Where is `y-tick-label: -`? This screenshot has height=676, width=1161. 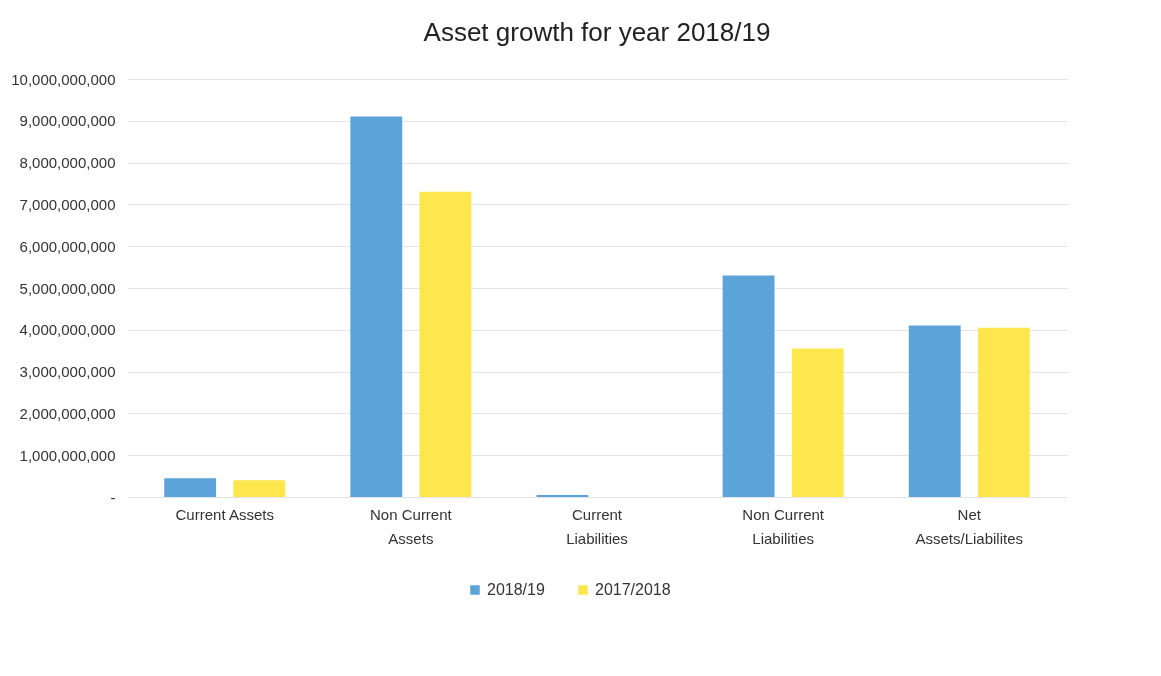 y-tick-label: - is located at coordinates (113, 497).